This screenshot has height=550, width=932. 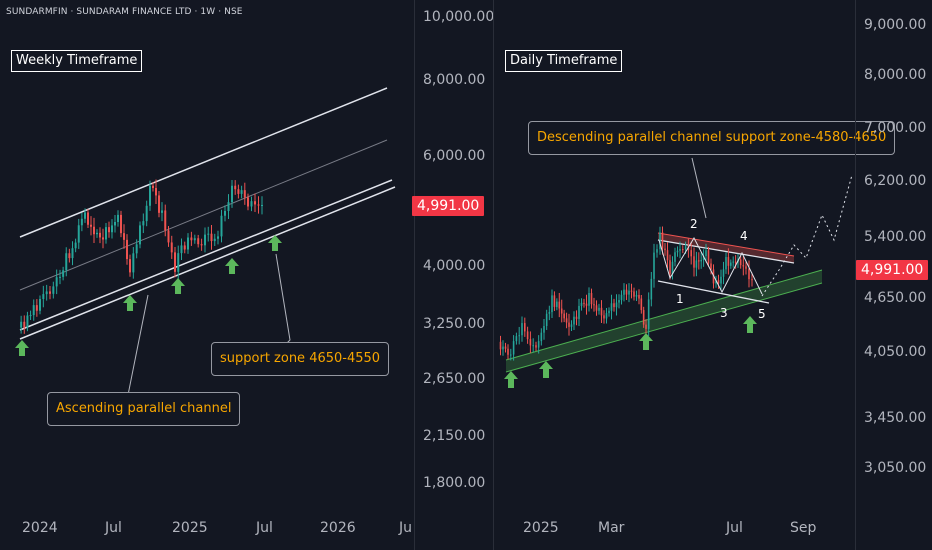 I want to click on price-axis-label: 10,000.00, so click(x=459, y=17).